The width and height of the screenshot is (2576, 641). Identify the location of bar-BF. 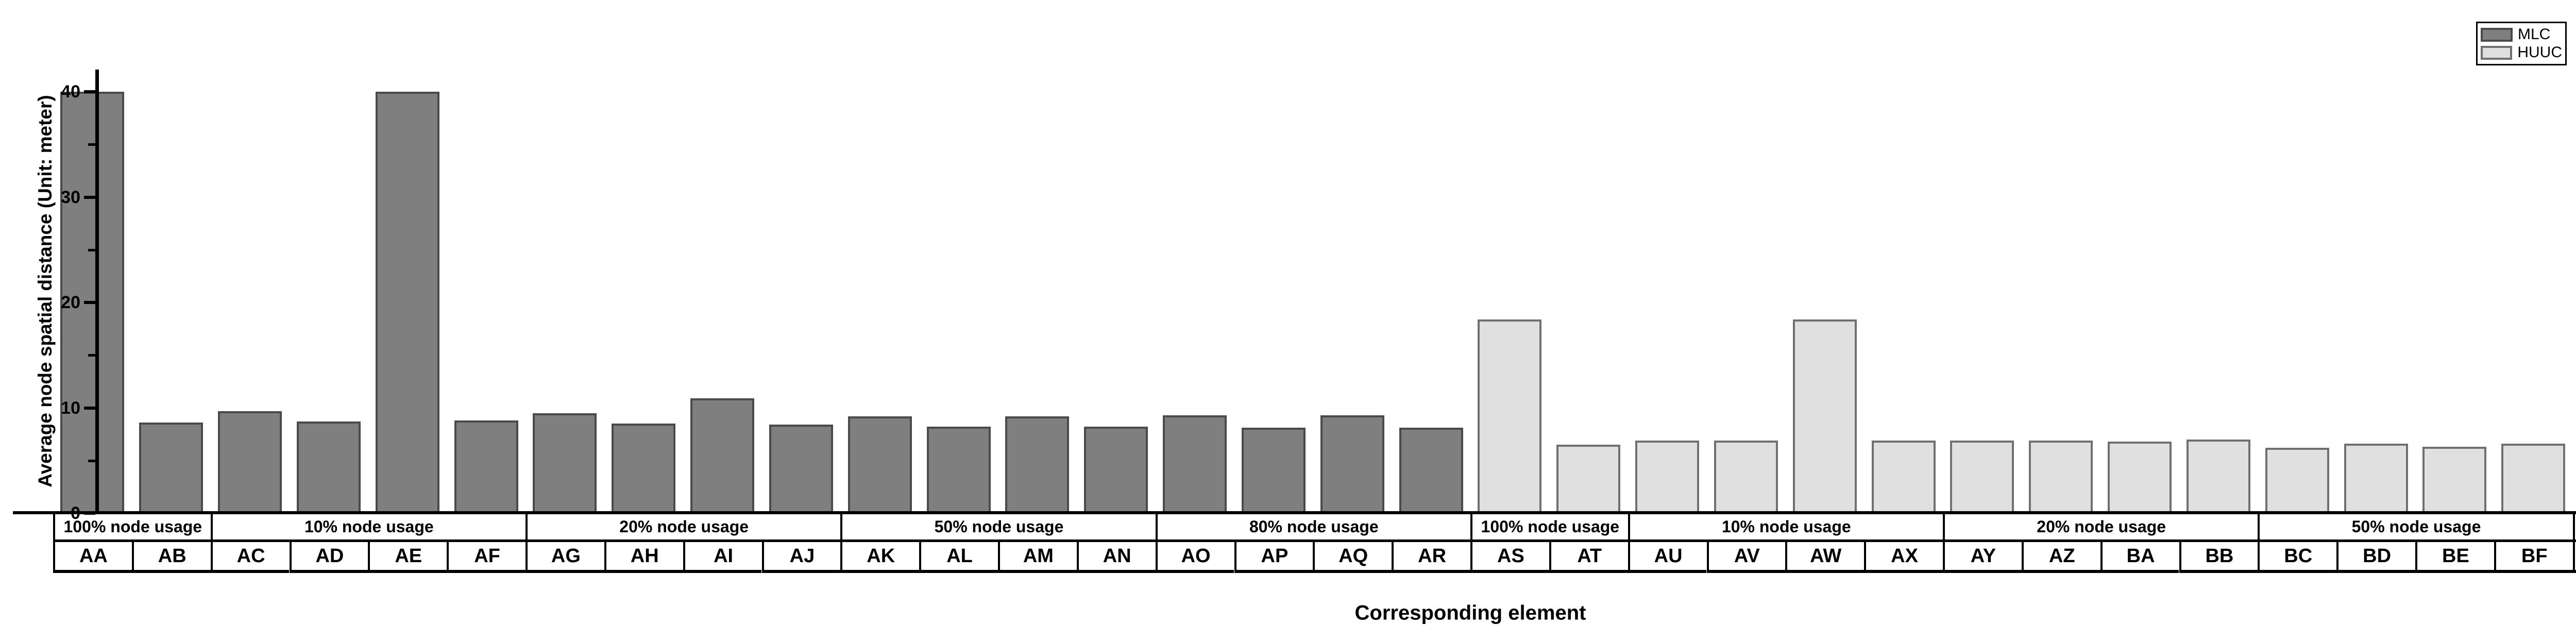
(2533, 478).